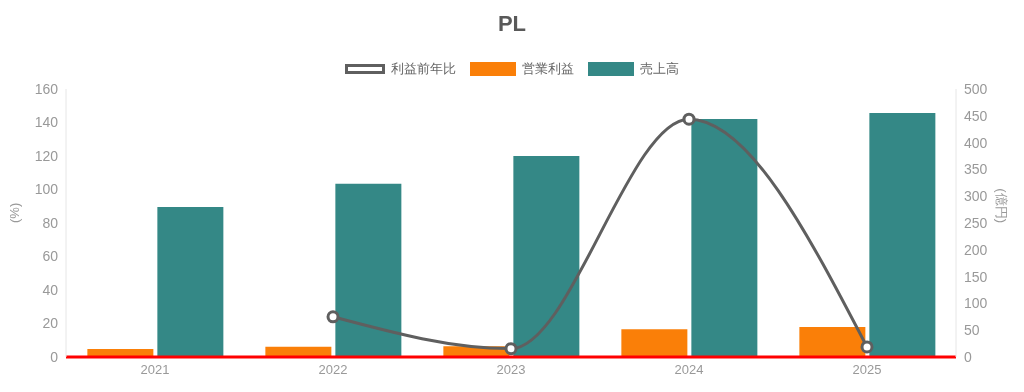  What do you see at coordinates (976, 142) in the screenshot?
I see `y2-tick-label: 400` at bounding box center [976, 142].